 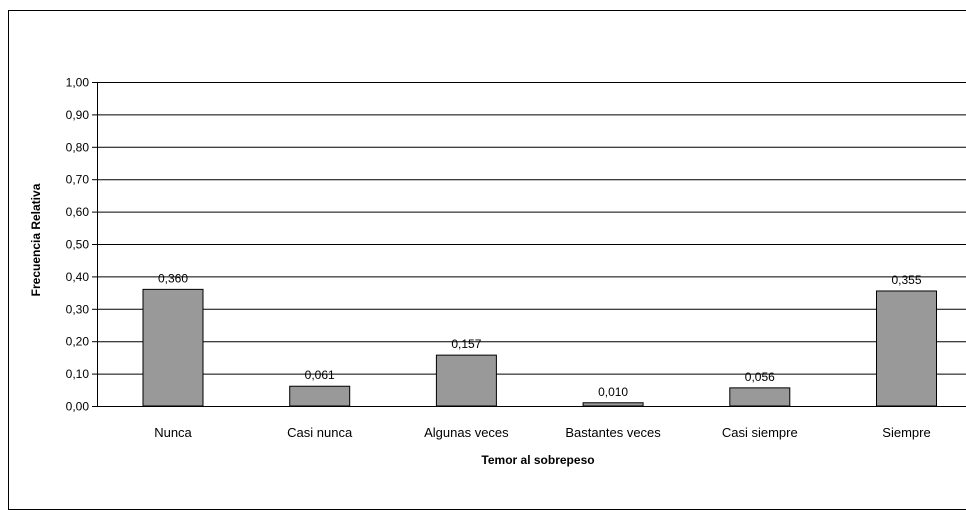 I want to click on y-tick-label: 0,80, so click(x=78, y=147).